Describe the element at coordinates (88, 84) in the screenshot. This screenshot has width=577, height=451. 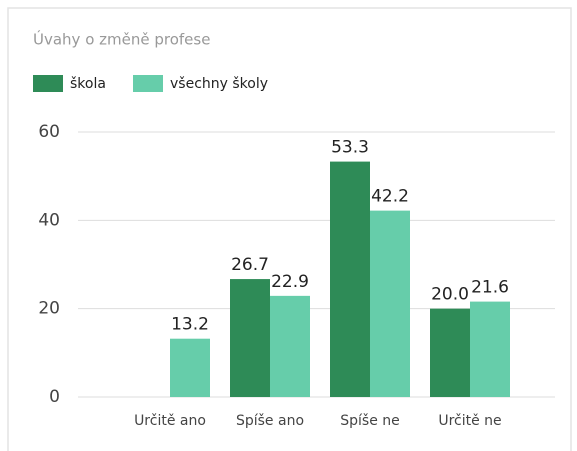
I see `legend-label: škola` at that location.